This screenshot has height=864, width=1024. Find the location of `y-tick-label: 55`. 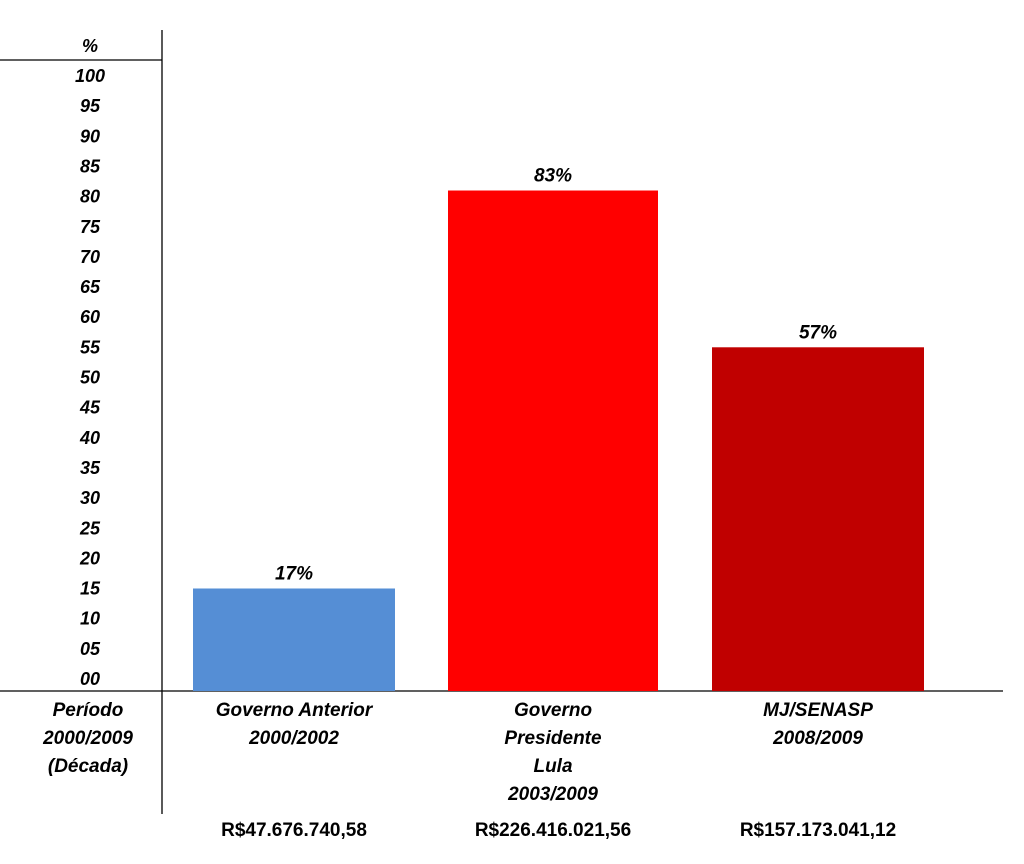

y-tick-label: 55 is located at coordinates (90, 347).